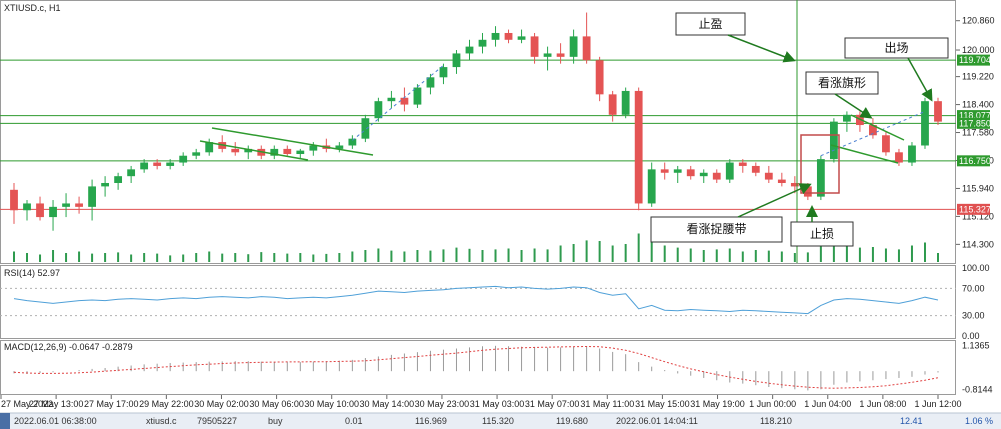  What do you see at coordinates (56, 404) in the screenshot?
I see `time-tick-label: 27 May 13:00` at bounding box center [56, 404].